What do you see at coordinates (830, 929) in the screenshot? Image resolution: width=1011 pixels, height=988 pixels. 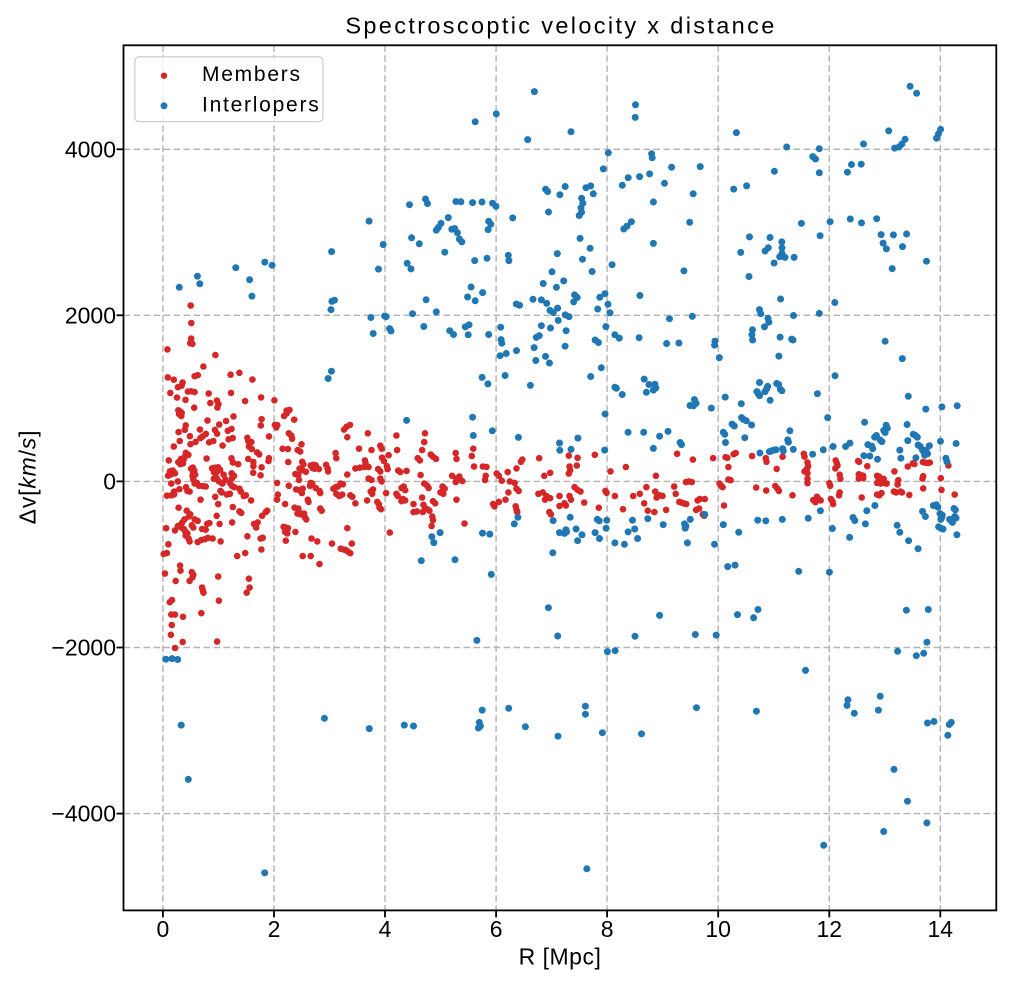 I see `svg-text: 12` at bounding box center [830, 929].